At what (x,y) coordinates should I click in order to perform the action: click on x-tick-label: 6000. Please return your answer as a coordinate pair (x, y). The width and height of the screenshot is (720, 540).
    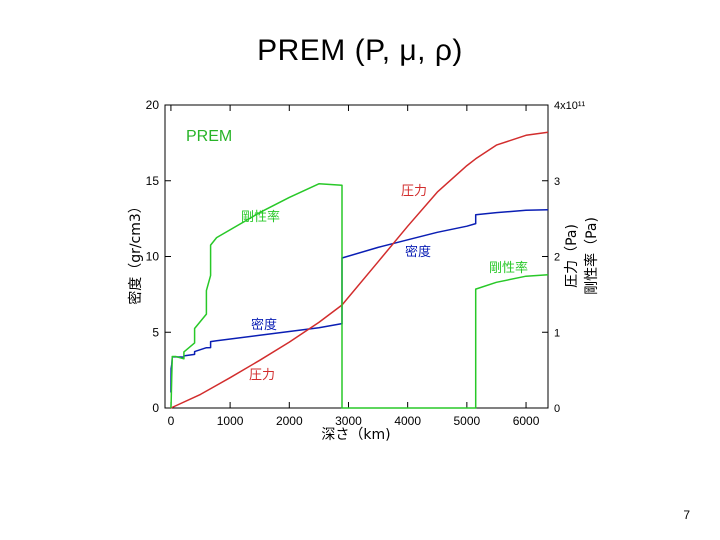
    Looking at the image, I should click on (526, 421).